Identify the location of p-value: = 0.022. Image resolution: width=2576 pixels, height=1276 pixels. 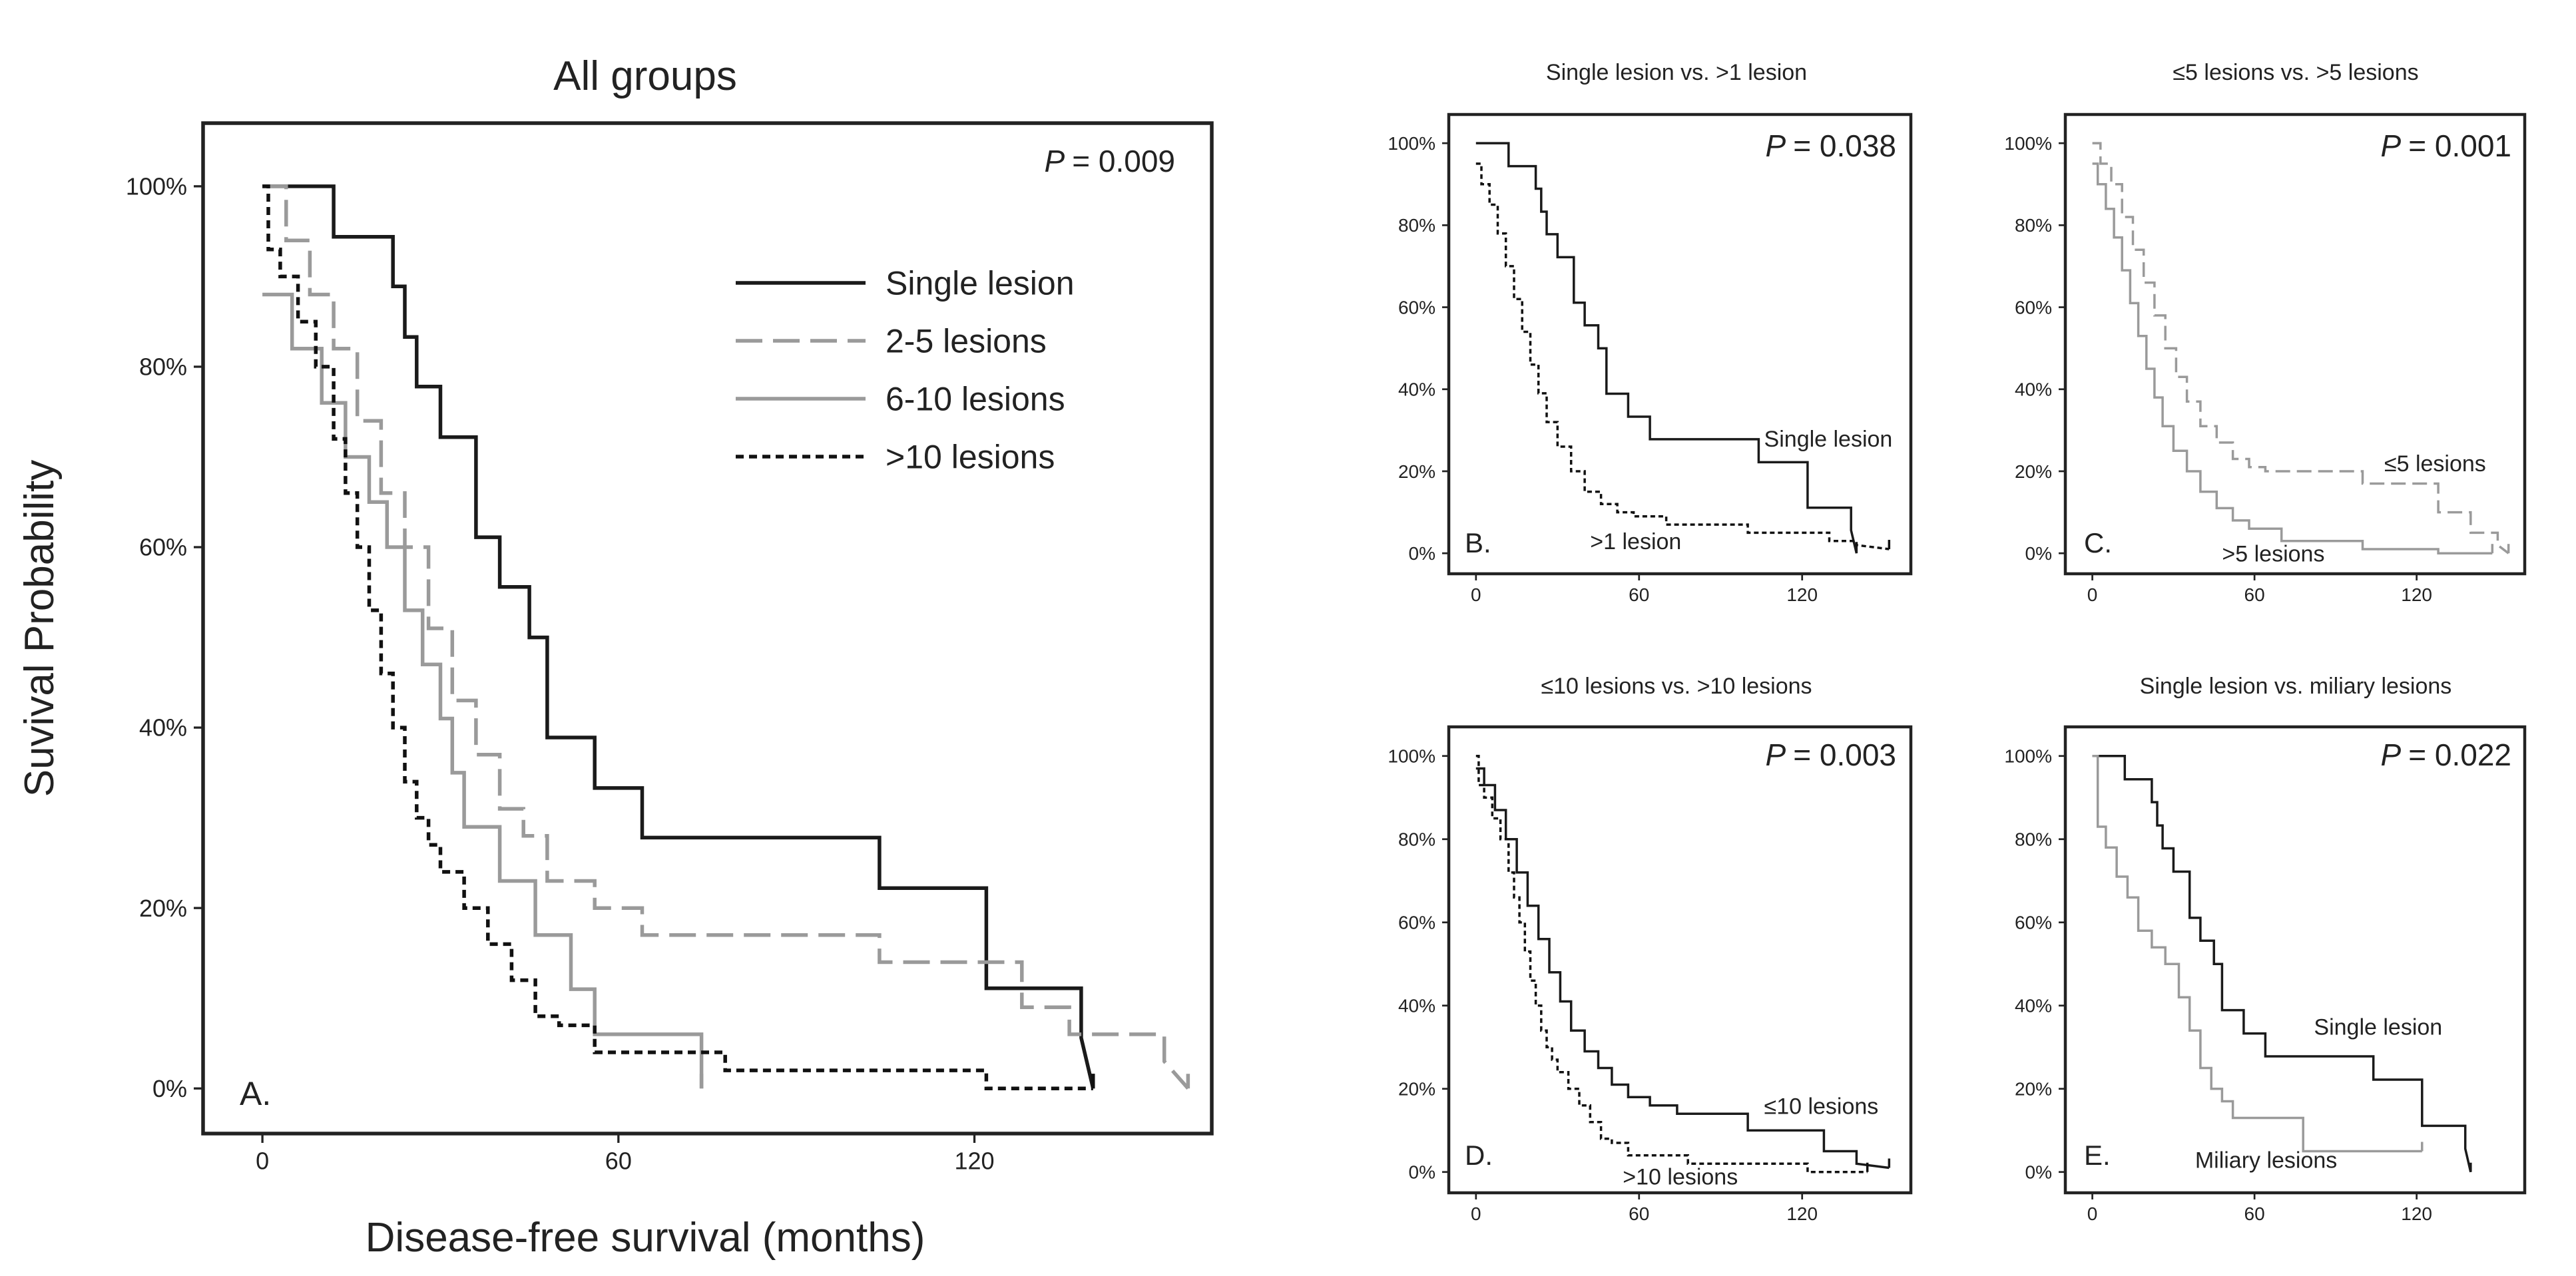
(2460, 755).